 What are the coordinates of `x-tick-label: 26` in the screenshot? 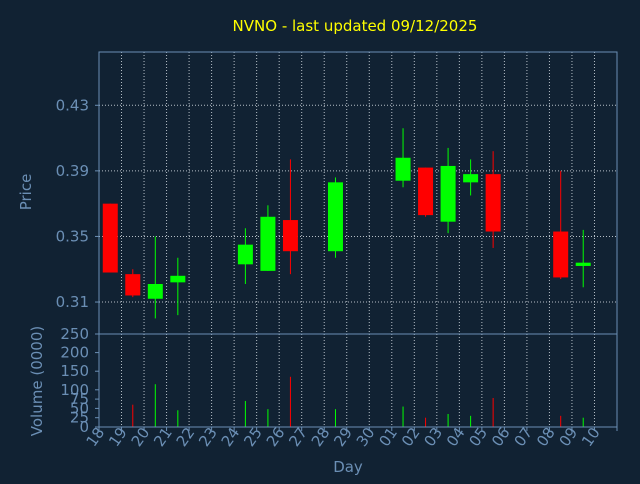 It's located at (276, 437).